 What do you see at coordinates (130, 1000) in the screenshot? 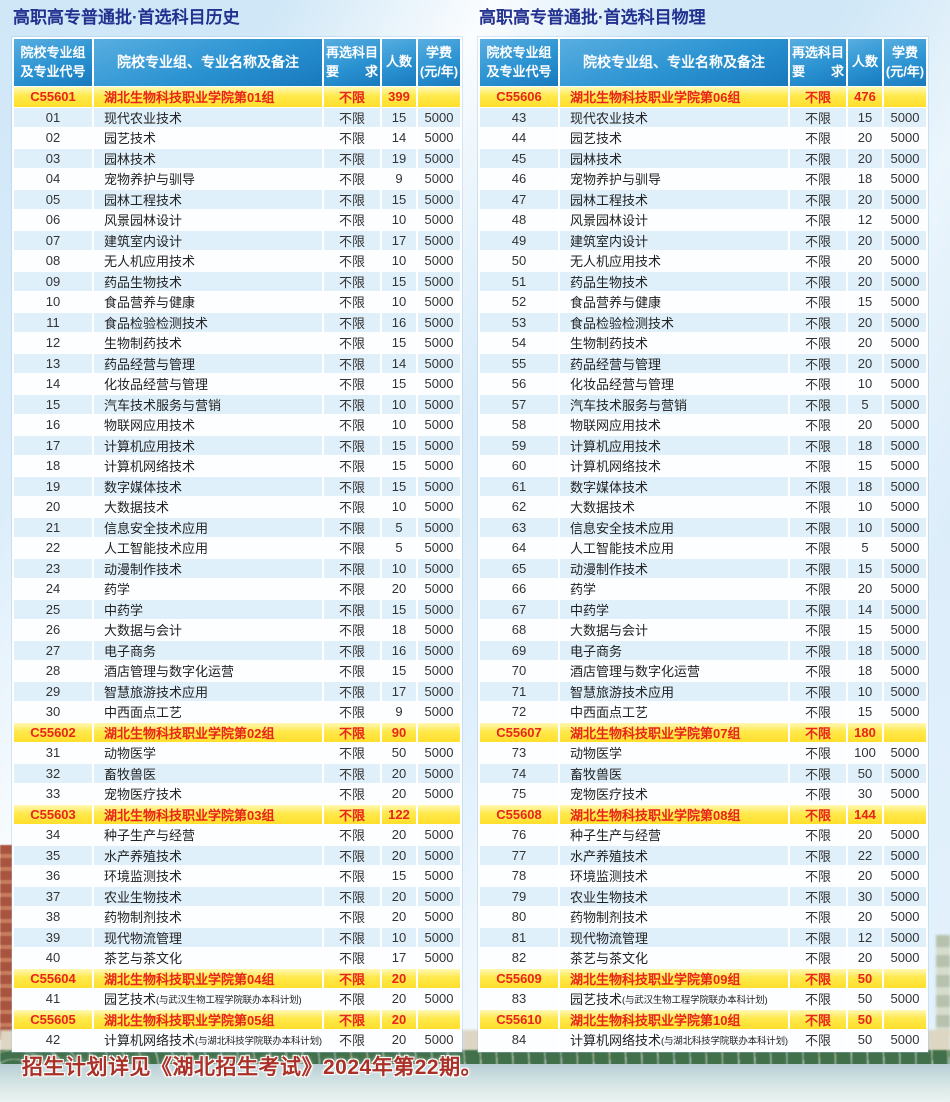
I see `name-text: 园艺技术` at bounding box center [130, 1000].